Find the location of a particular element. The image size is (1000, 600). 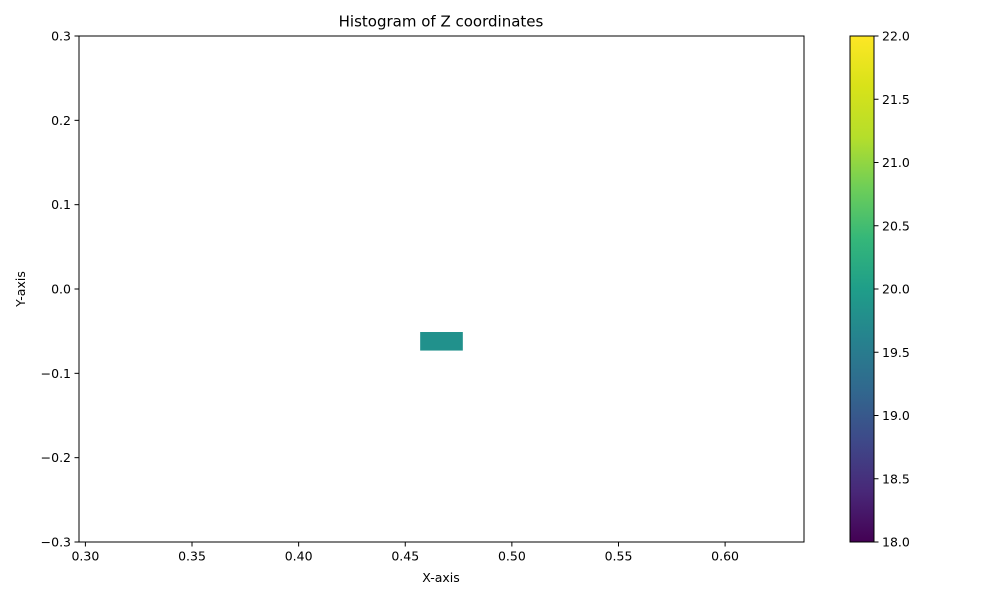

colorbar-tick-label: 20.0 is located at coordinates (896, 289).